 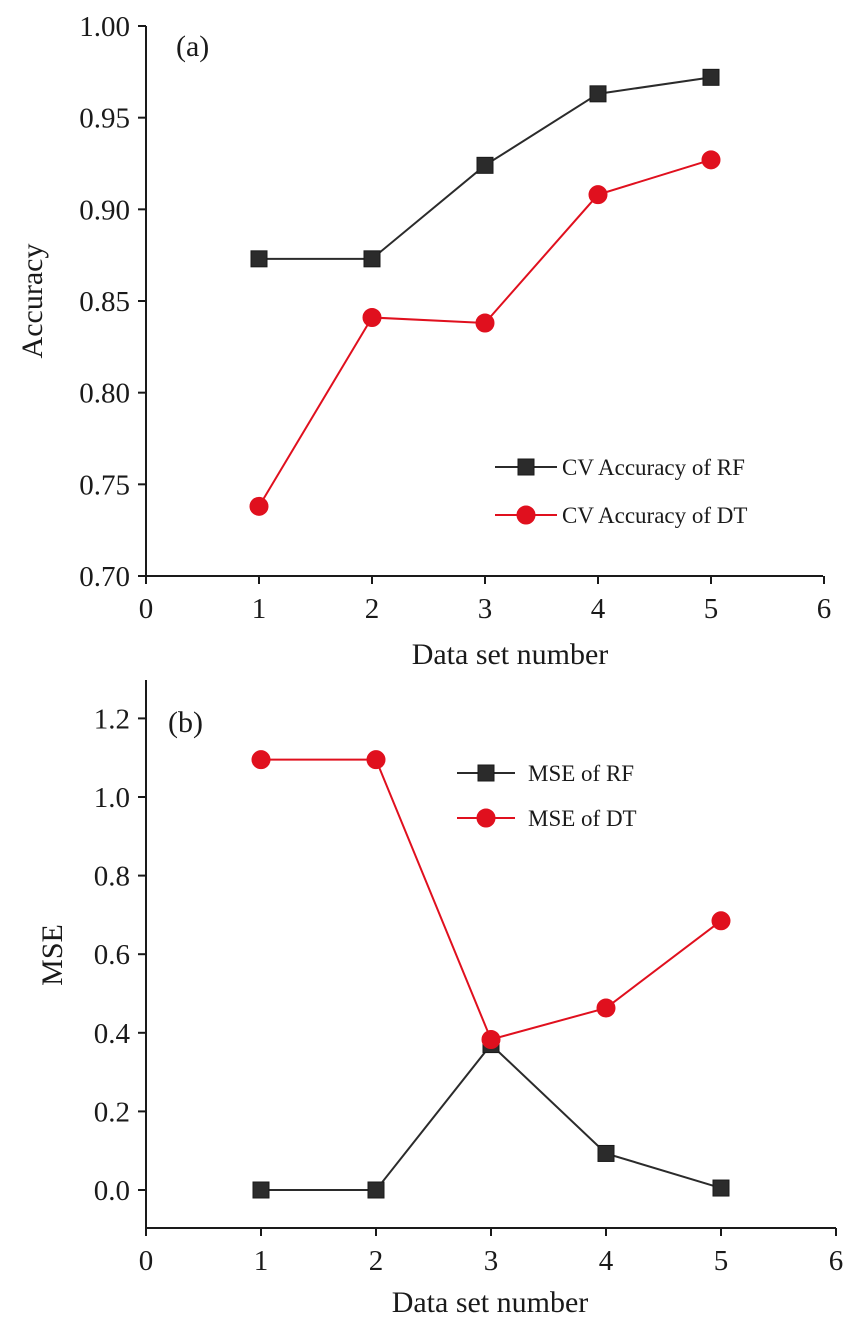 I want to click on y-tick-label: 1.2, so click(x=112, y=719).